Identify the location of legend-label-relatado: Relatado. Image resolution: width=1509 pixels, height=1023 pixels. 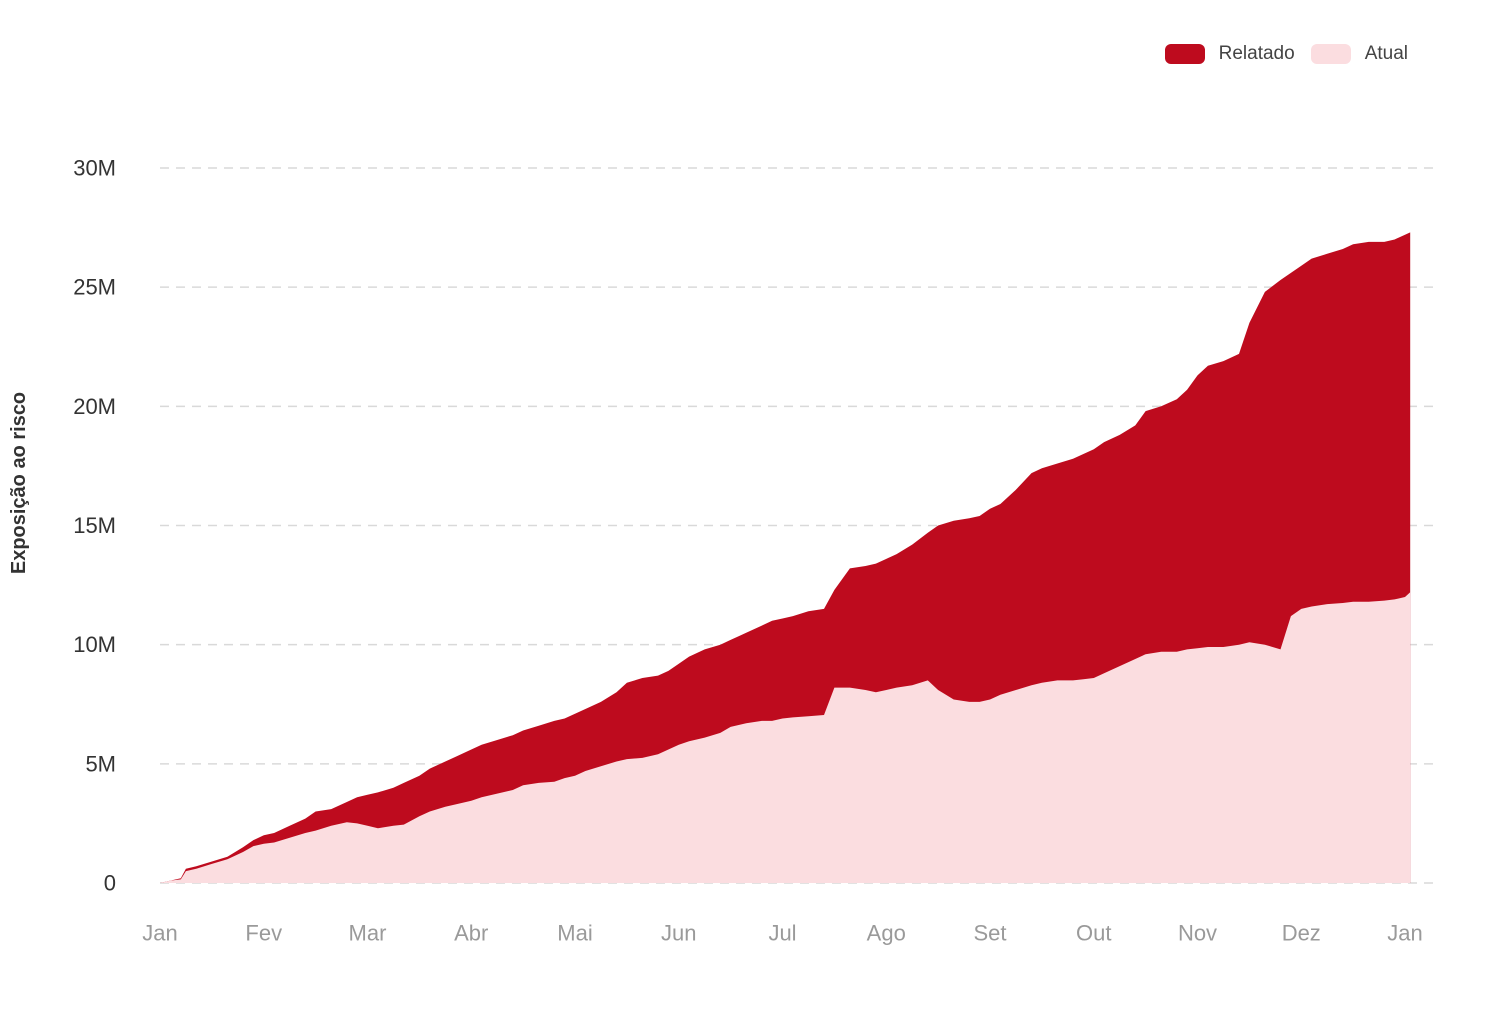
(1256, 53).